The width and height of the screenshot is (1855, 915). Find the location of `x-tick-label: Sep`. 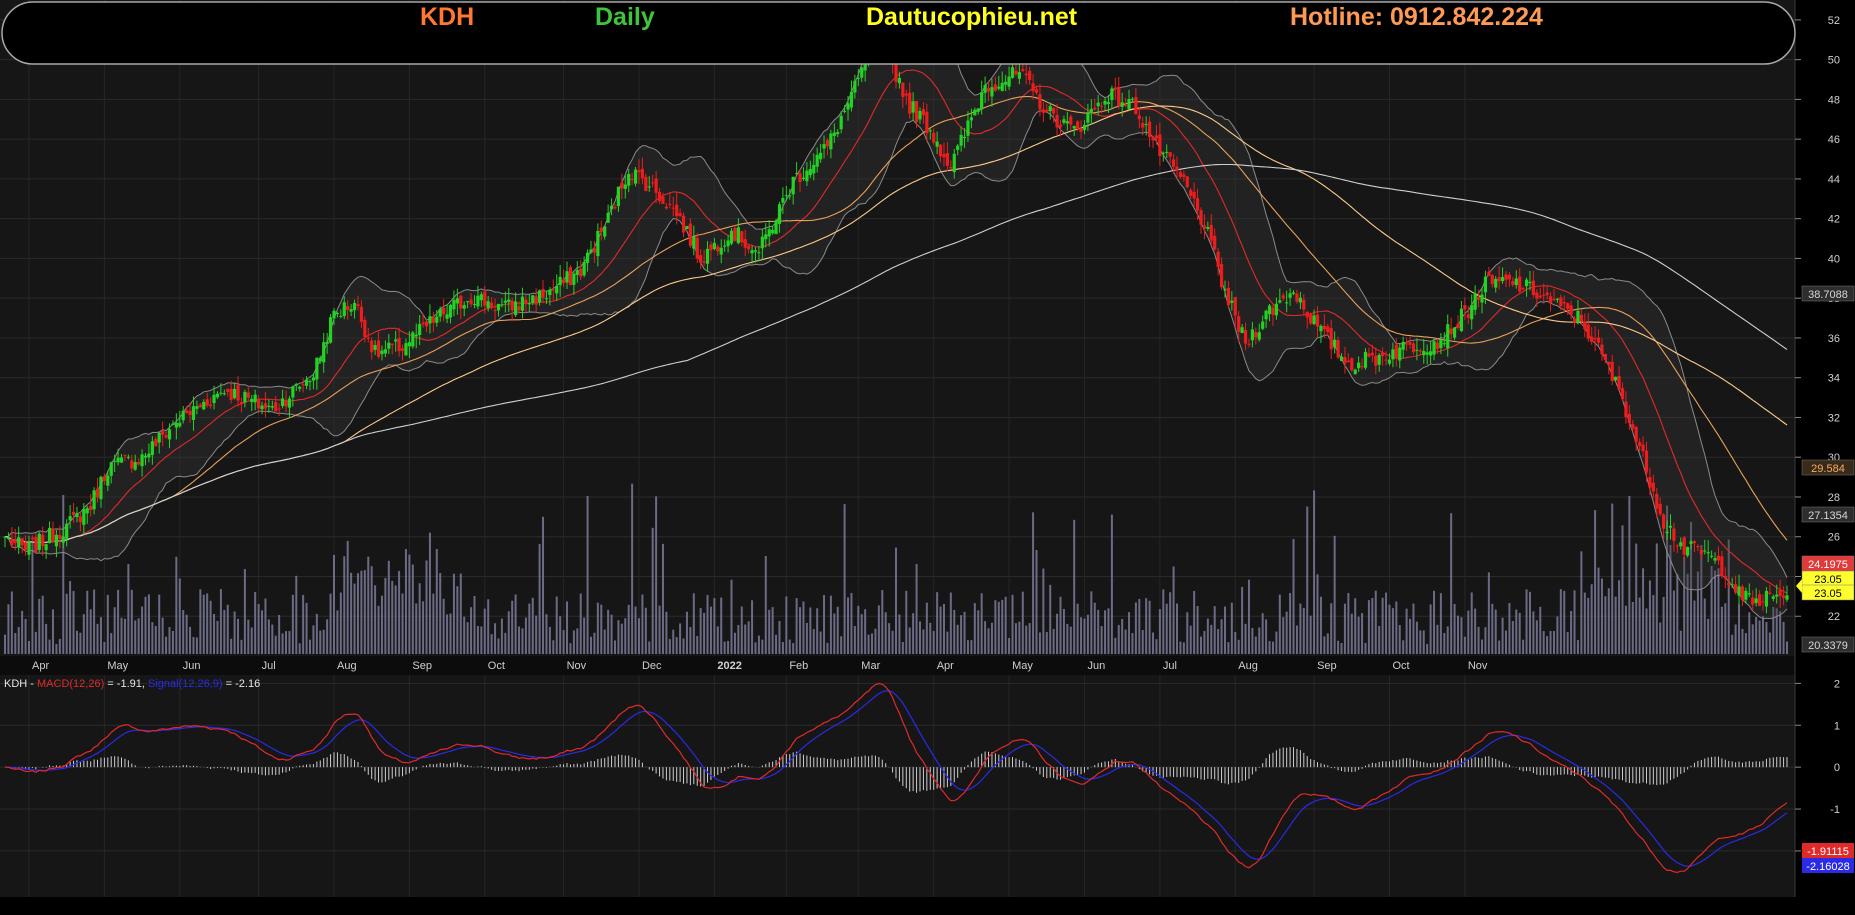

x-tick-label: Sep is located at coordinates (1327, 666).